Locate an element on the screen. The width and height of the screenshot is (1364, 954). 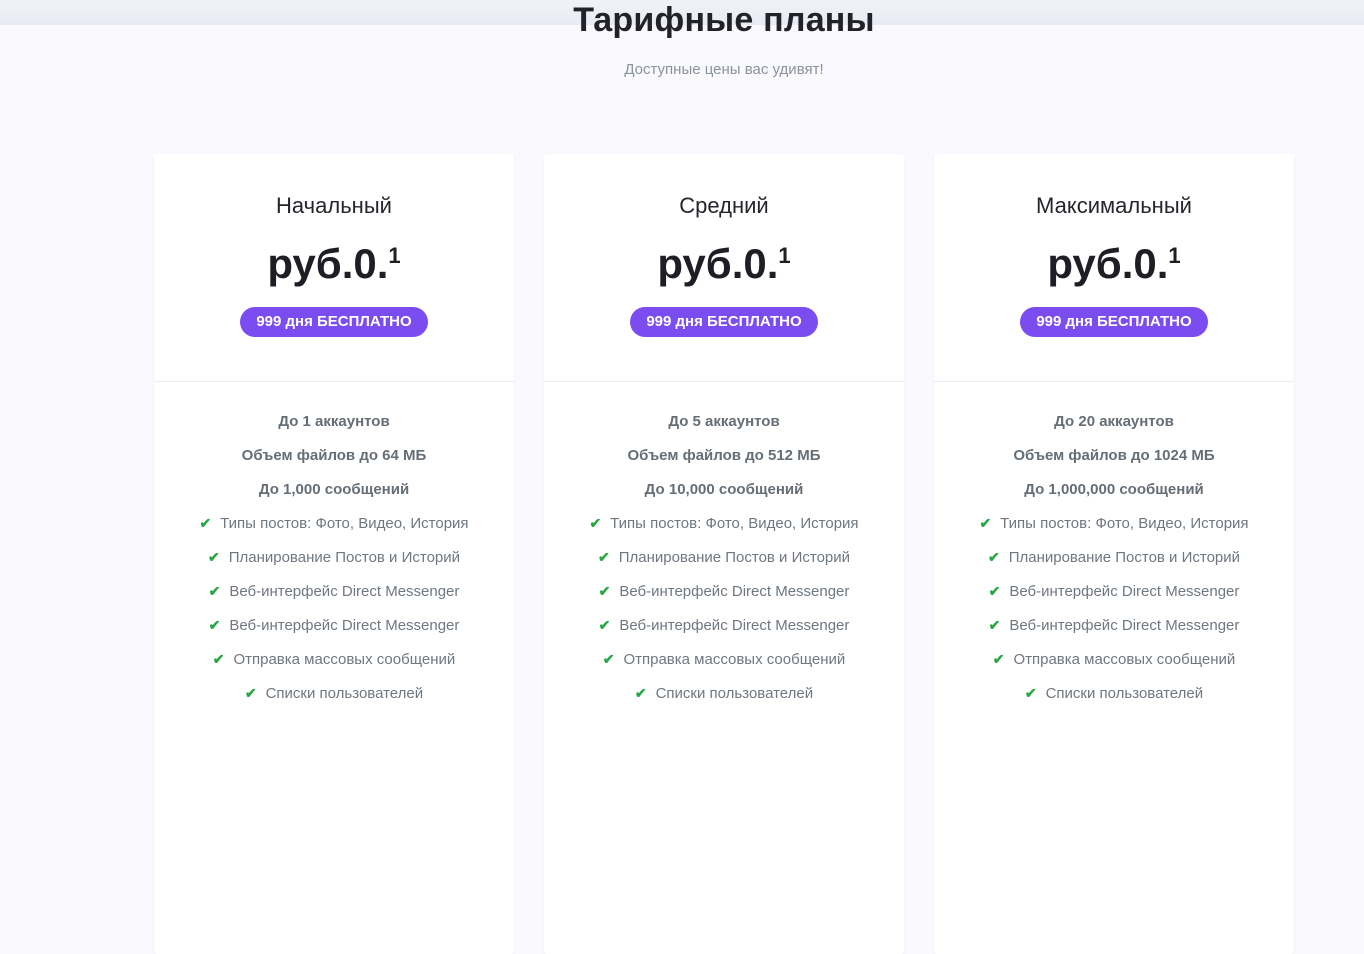
plan-limit-item: До 20 аккаунтов is located at coordinates (1114, 421).